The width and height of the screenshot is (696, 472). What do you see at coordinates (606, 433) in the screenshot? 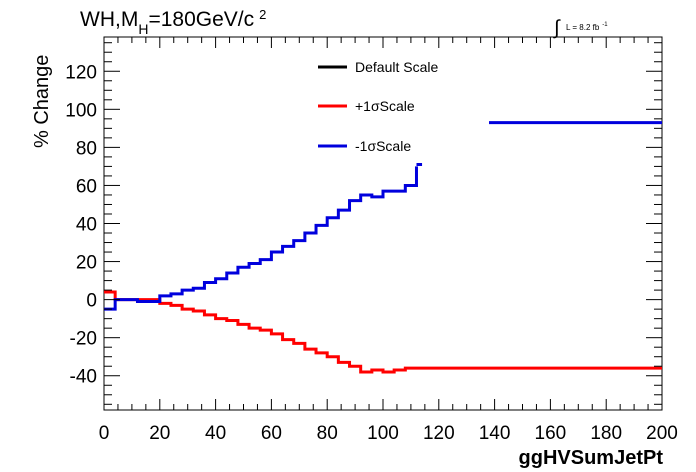
I see `x-tick-label: 180` at bounding box center [606, 433].